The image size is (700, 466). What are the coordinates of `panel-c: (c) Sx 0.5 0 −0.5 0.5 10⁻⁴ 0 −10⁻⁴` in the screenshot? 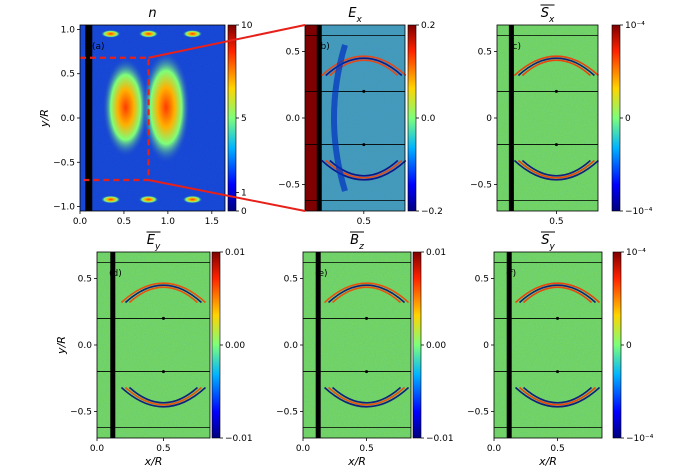 It's located at (561, 115).